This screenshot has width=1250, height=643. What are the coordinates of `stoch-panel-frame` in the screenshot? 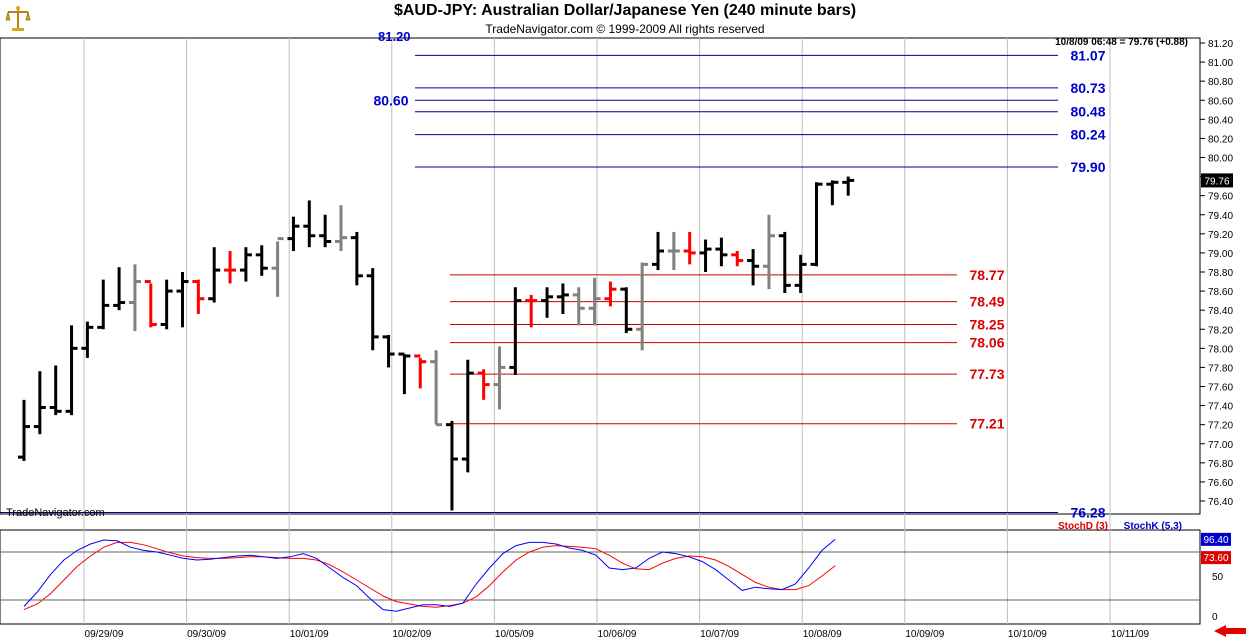 It's located at (600, 577).